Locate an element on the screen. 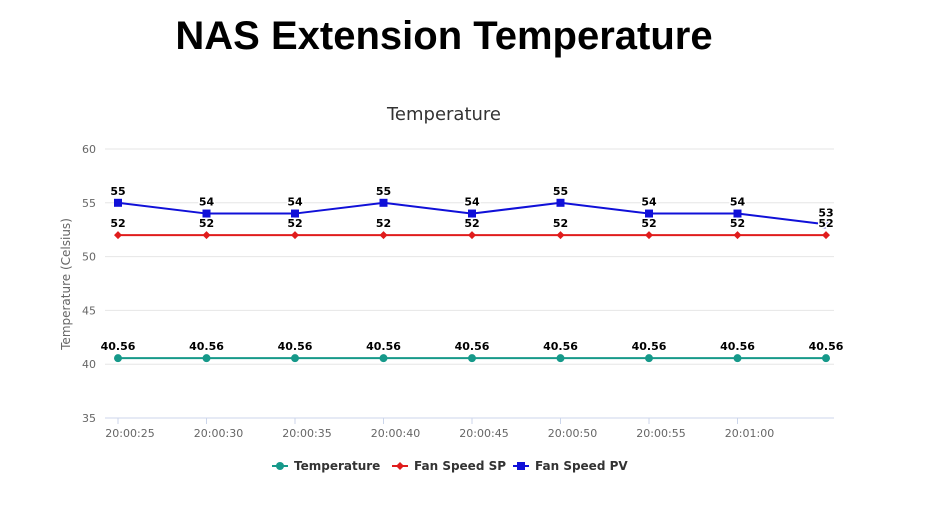 This screenshot has width=932, height=511. x-tick-label: 20:01:00 is located at coordinates (749, 433).